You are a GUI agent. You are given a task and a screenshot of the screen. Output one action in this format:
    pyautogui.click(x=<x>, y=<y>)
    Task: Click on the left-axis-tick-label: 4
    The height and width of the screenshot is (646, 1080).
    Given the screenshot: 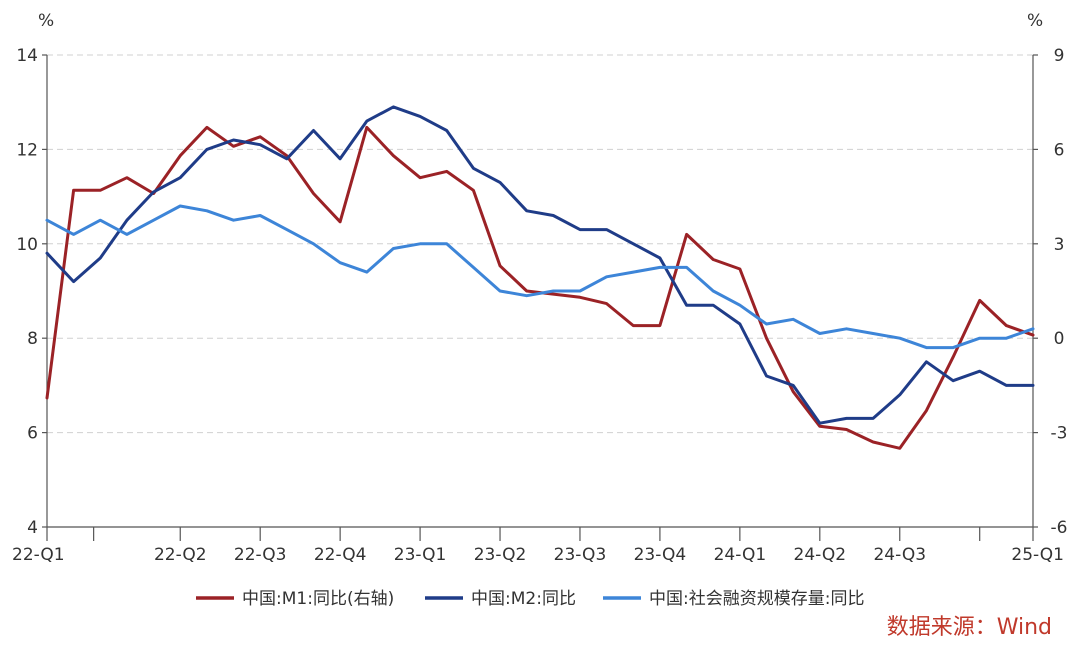 What is the action you would take?
    pyautogui.click(x=32, y=528)
    